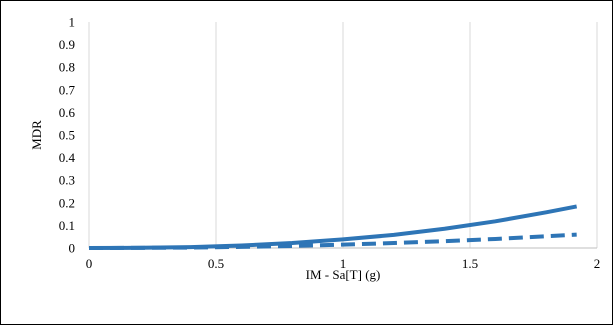  Describe the element at coordinates (67, 44) in the screenshot. I see `y-tick-label: 0.9` at that location.